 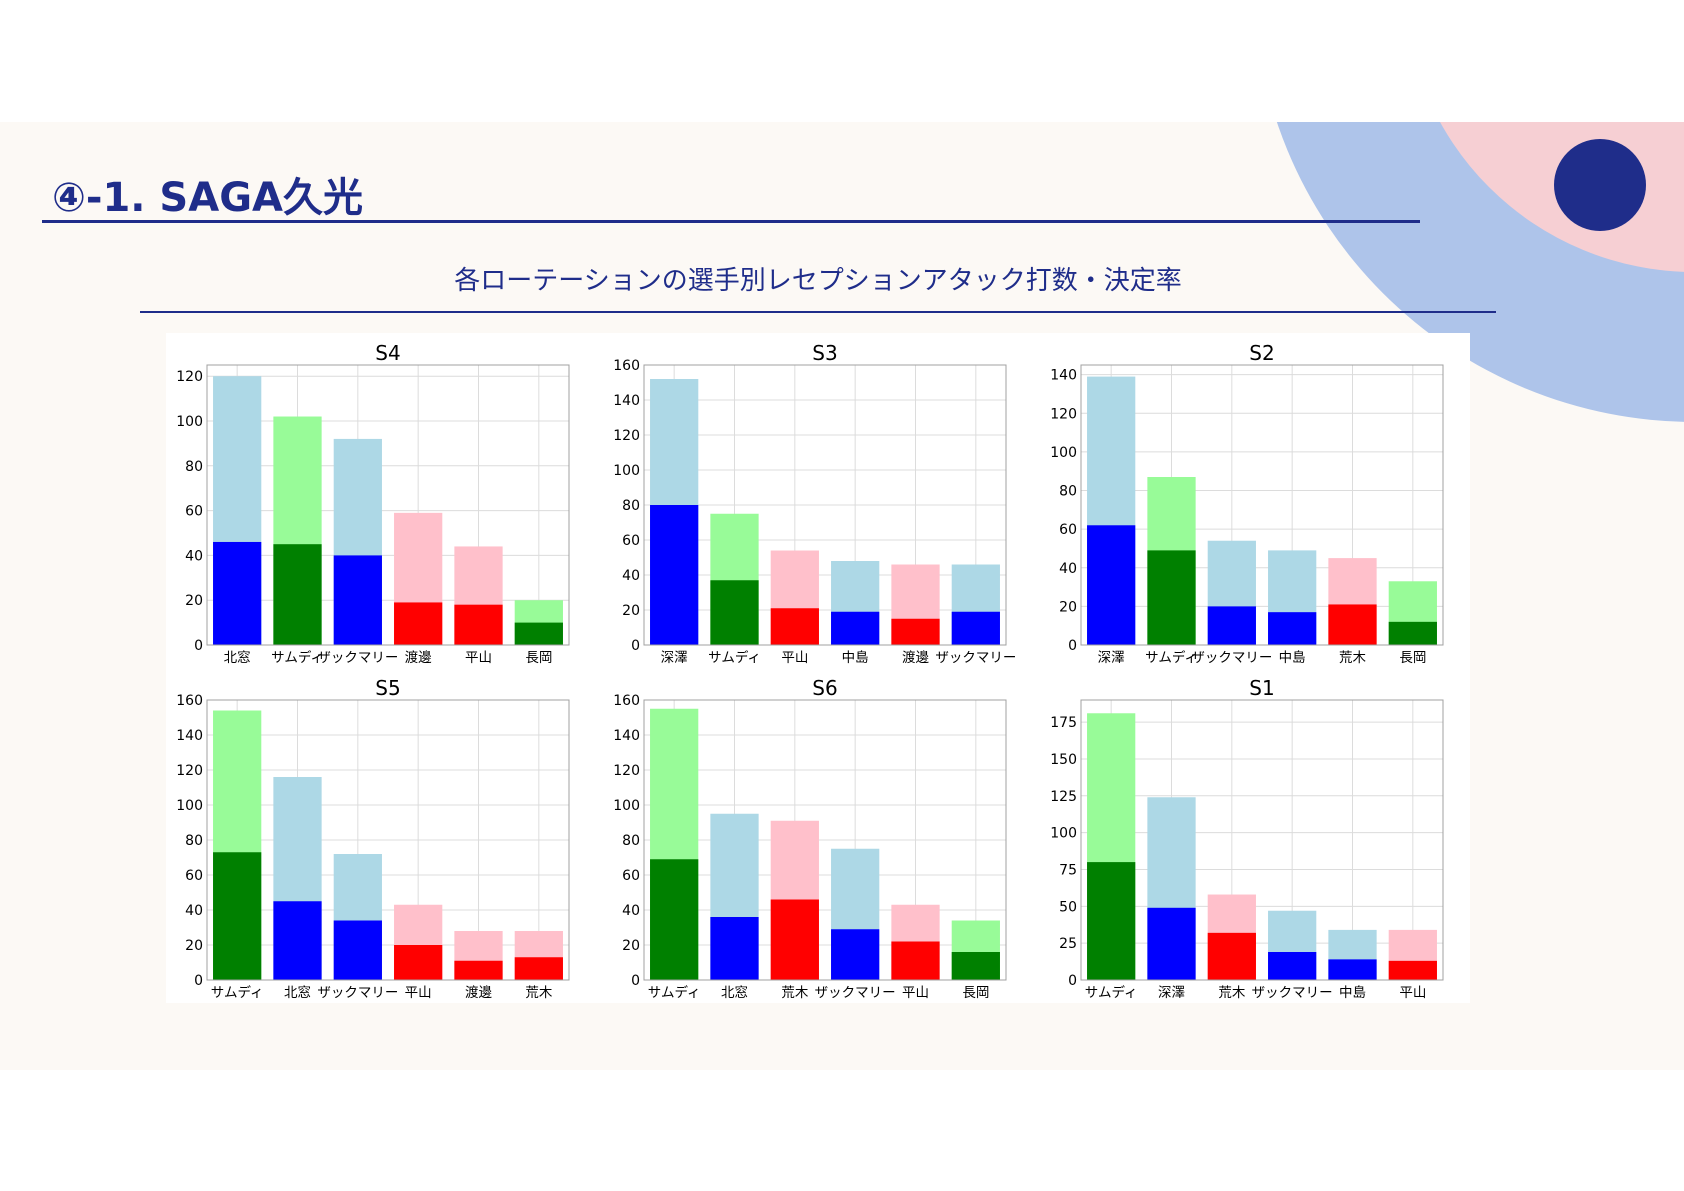 I want to click on y-tick-label: 175, so click(x=1063, y=723).